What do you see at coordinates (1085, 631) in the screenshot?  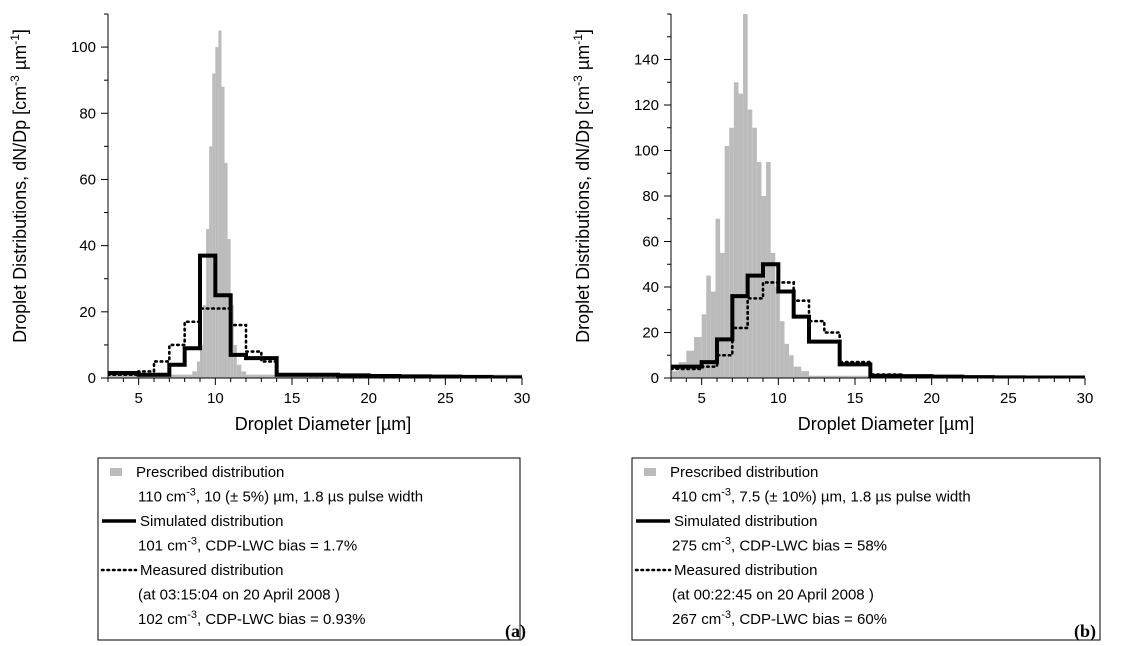 I see `panel-label: (b)` at bounding box center [1085, 631].